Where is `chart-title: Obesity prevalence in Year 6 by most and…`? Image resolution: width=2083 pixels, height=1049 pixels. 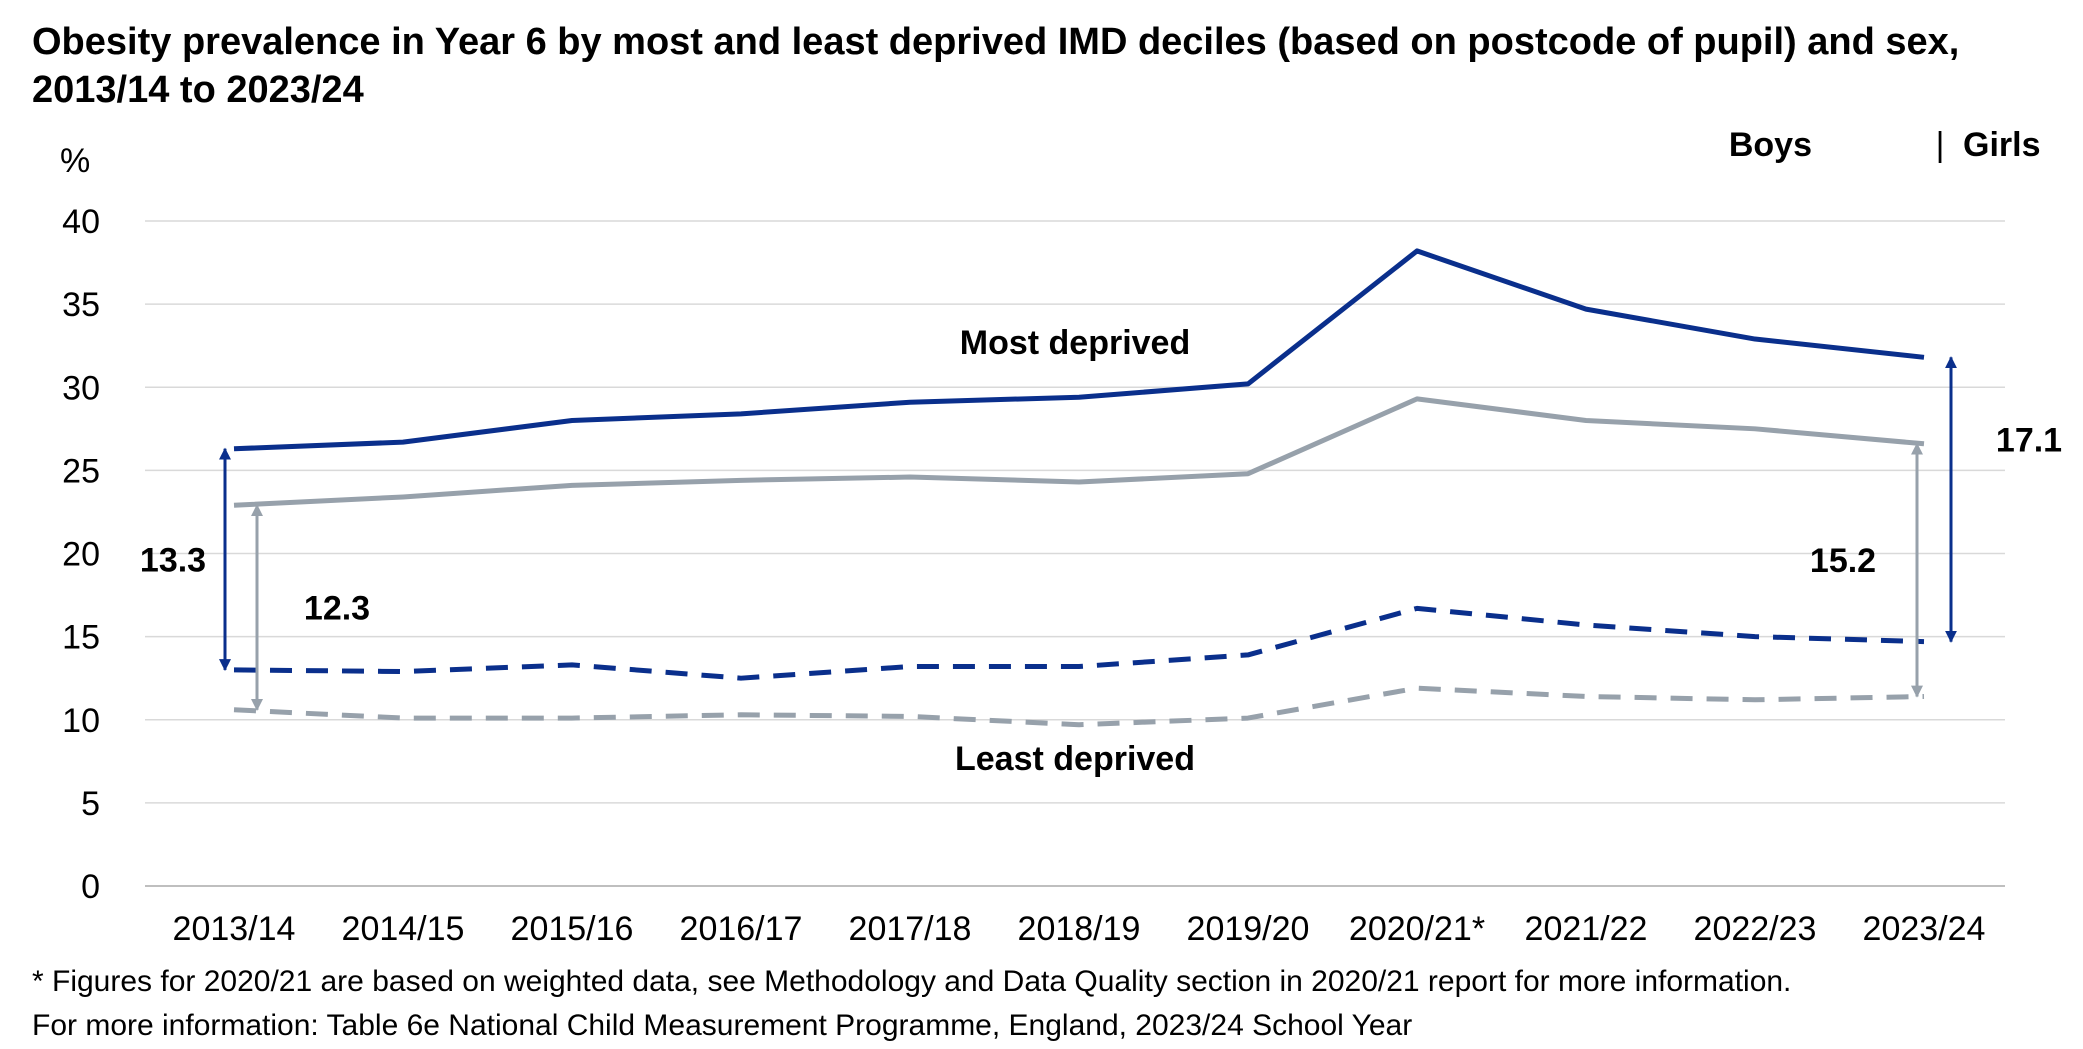 chart-title: Obesity prevalence in Year 6 by most and… is located at coordinates (996, 66).